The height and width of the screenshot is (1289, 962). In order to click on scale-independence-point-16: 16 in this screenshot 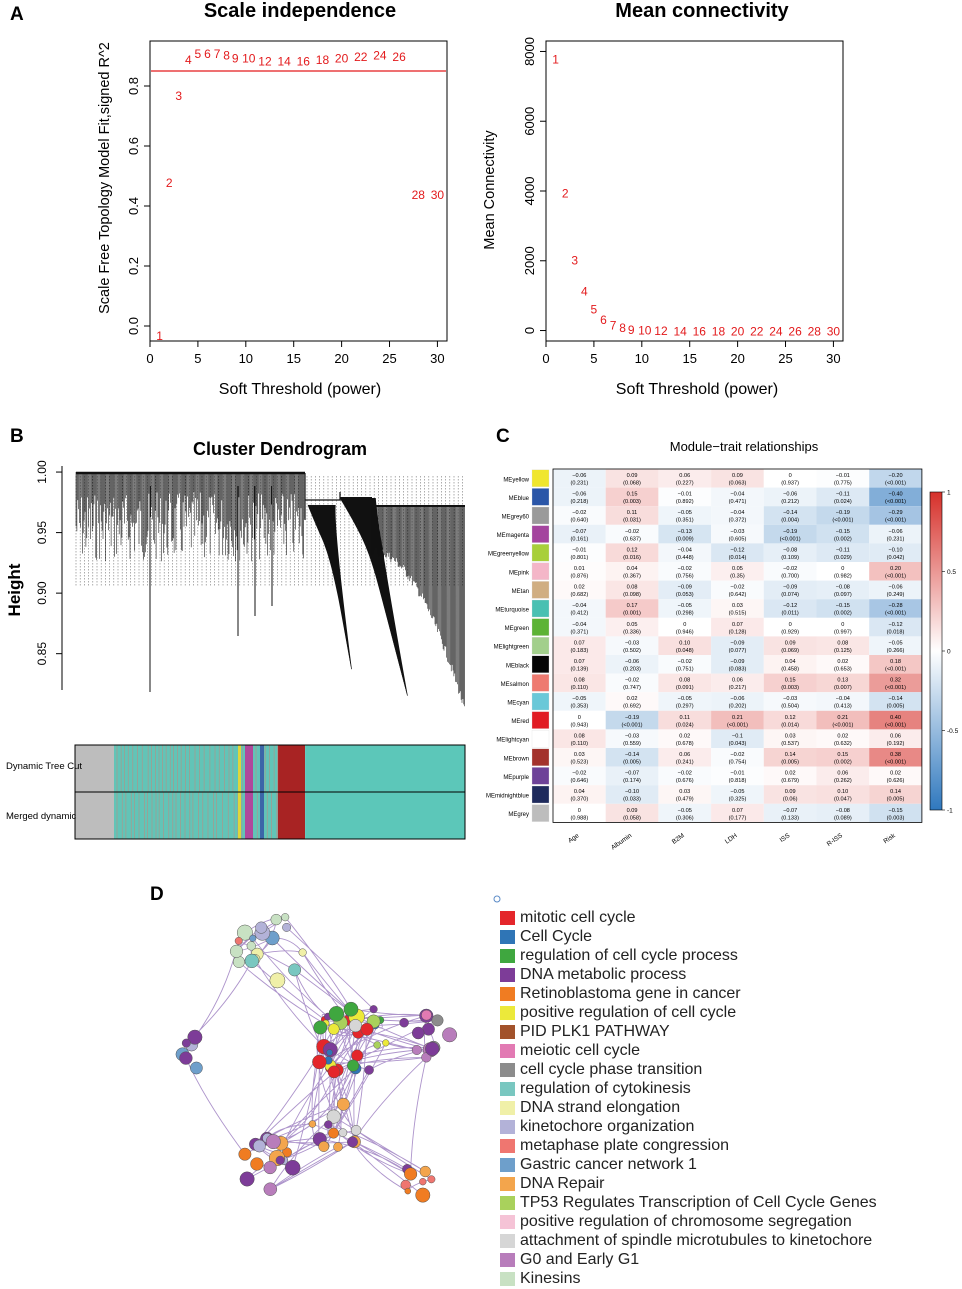, I will do `click(304, 62)`.